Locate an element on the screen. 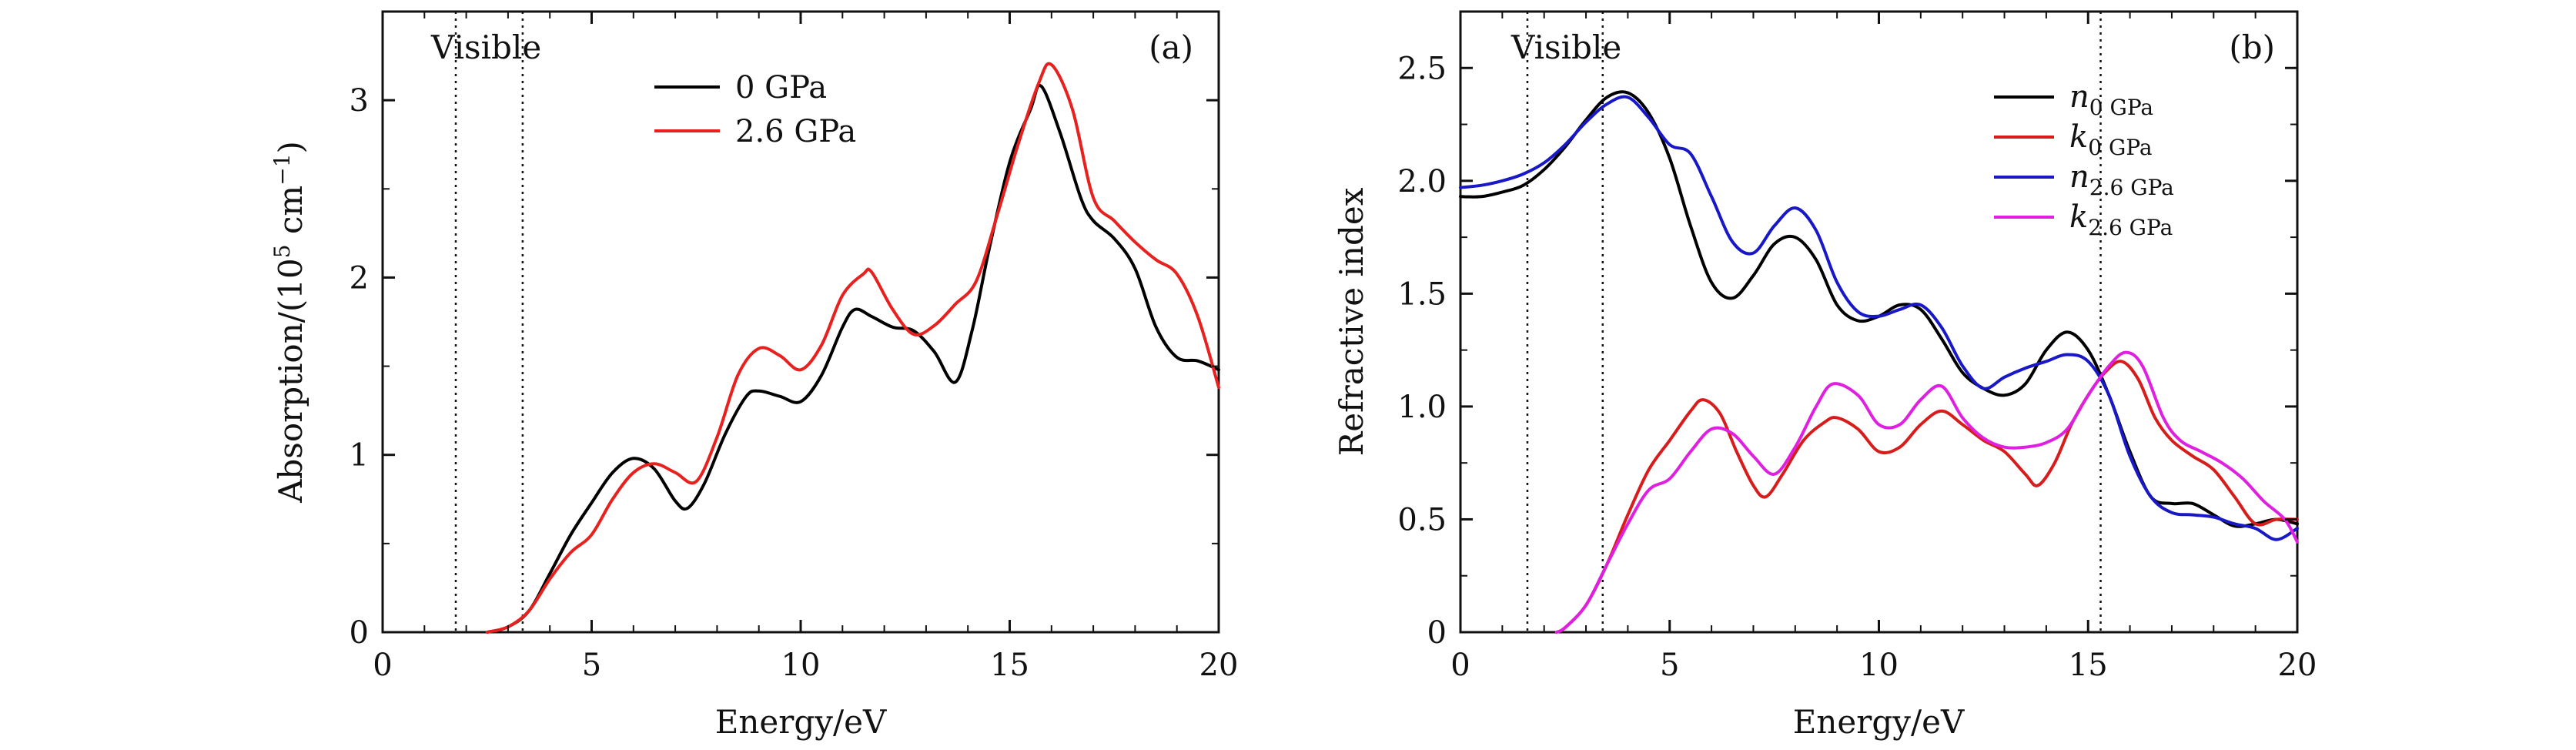 The width and height of the screenshot is (2576, 750). panel-a-visible-annotation: Visible is located at coordinates (486, 47).